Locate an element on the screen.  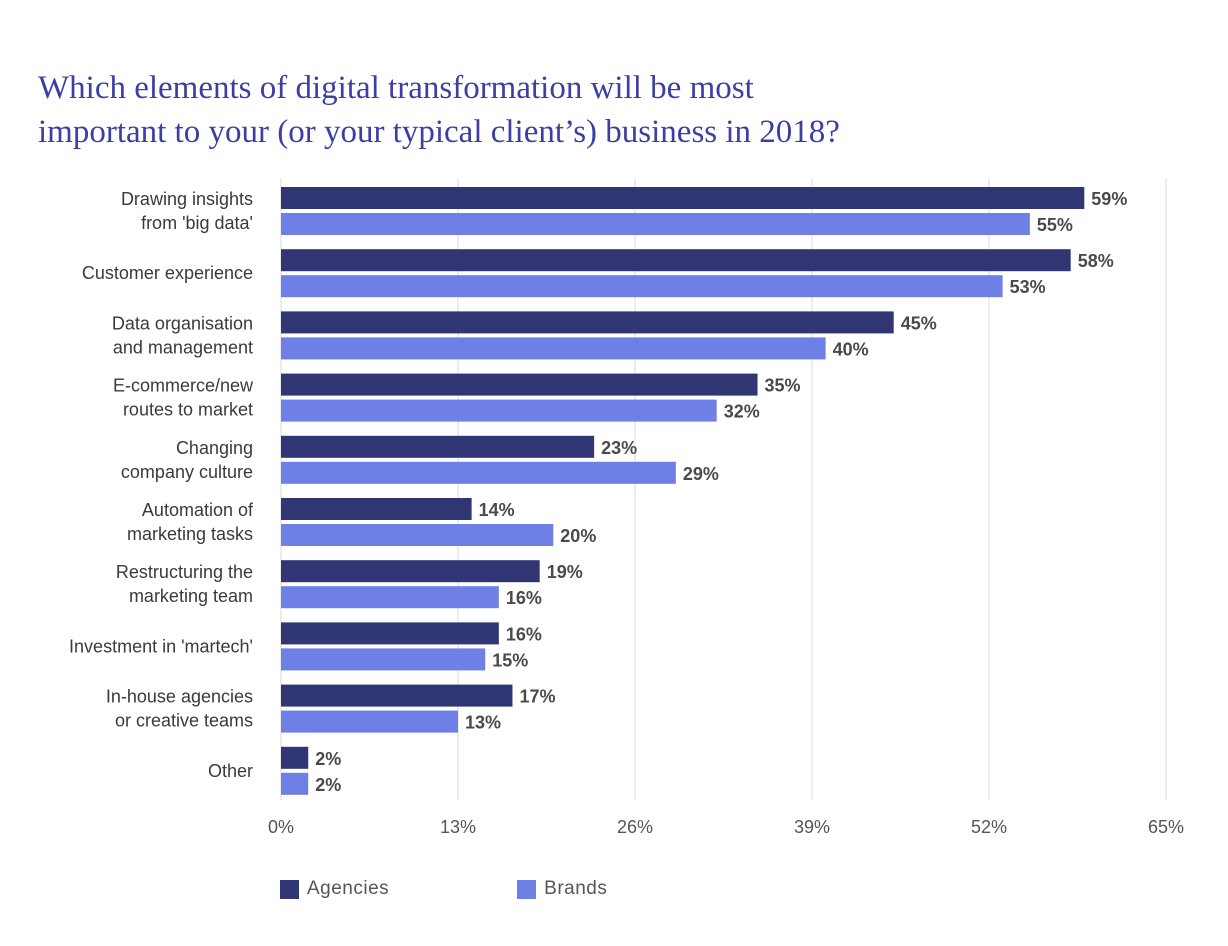
legend-item-agencies: Agencies is located at coordinates (334, 889).